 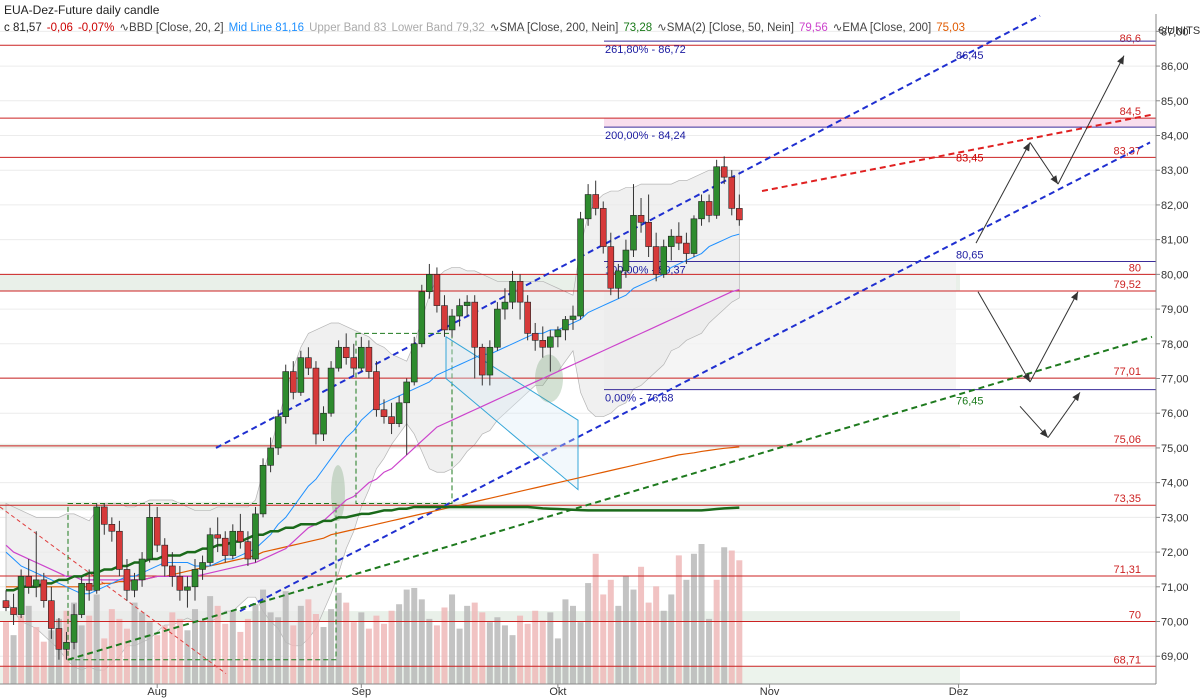 I want to click on horizontal-level-label: 86,6, so click(x=1130, y=39).